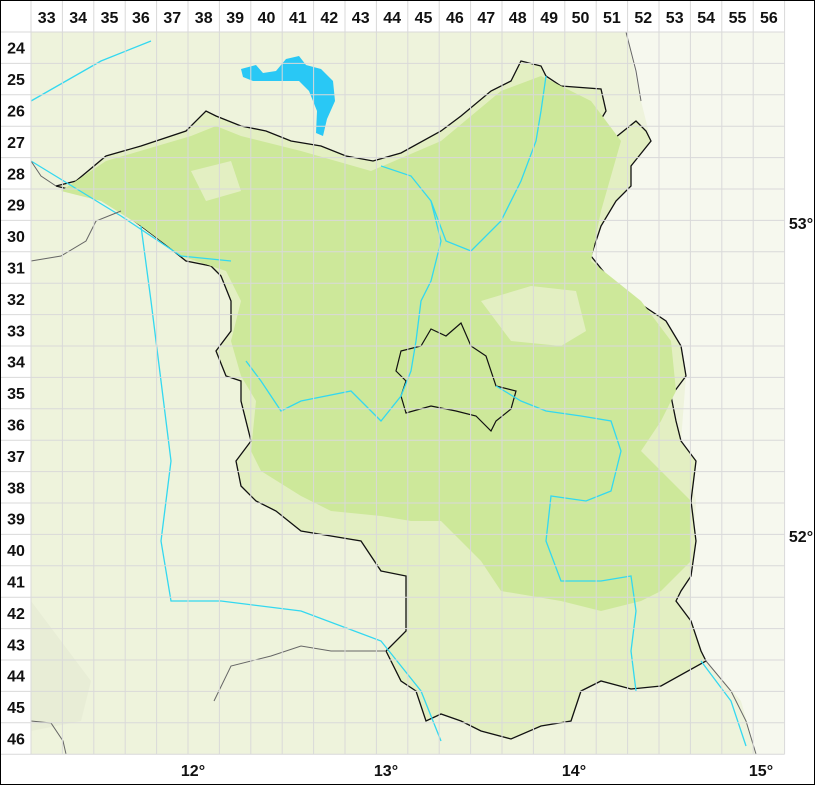 This screenshot has height=785, width=815. What do you see at coordinates (235, 18) in the screenshot?
I see `column-label: 39` at bounding box center [235, 18].